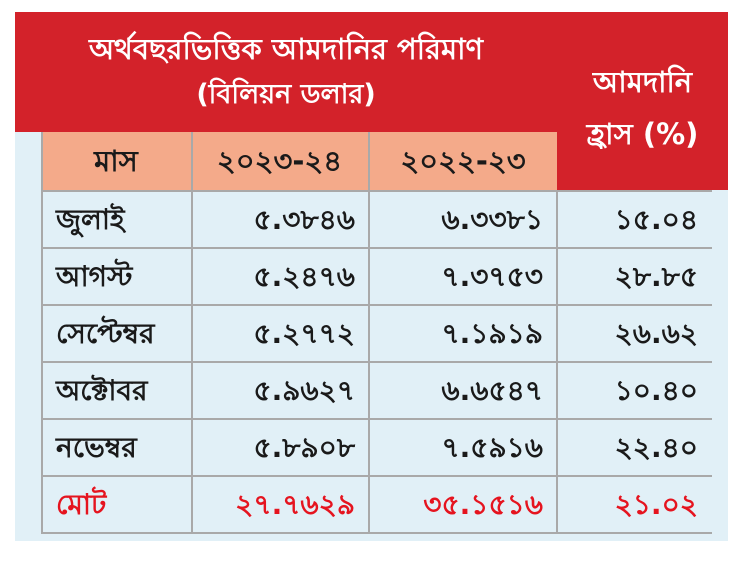 This screenshot has height=564, width=750. What do you see at coordinates (492, 447) in the screenshot?
I see `cell-fy2223: ৭.৫৯১৬` at bounding box center [492, 447].